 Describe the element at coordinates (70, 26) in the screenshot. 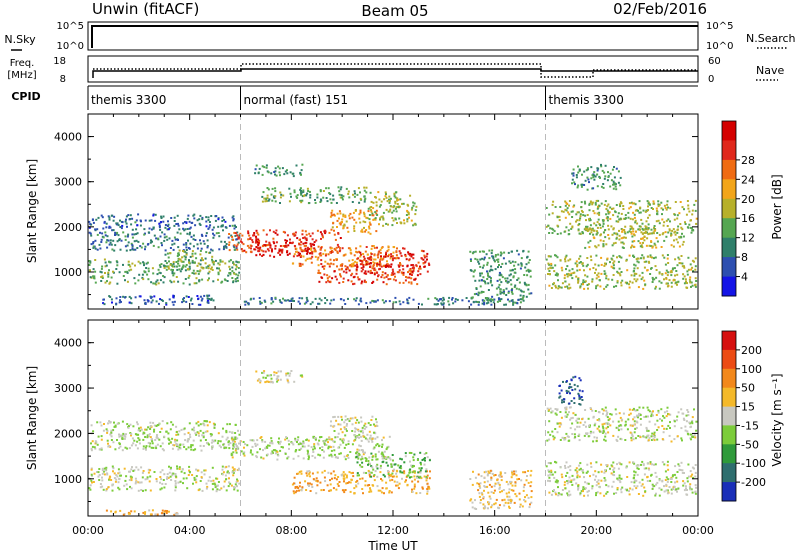

I see `nsky-tick-top-left: 10^5` at that location.